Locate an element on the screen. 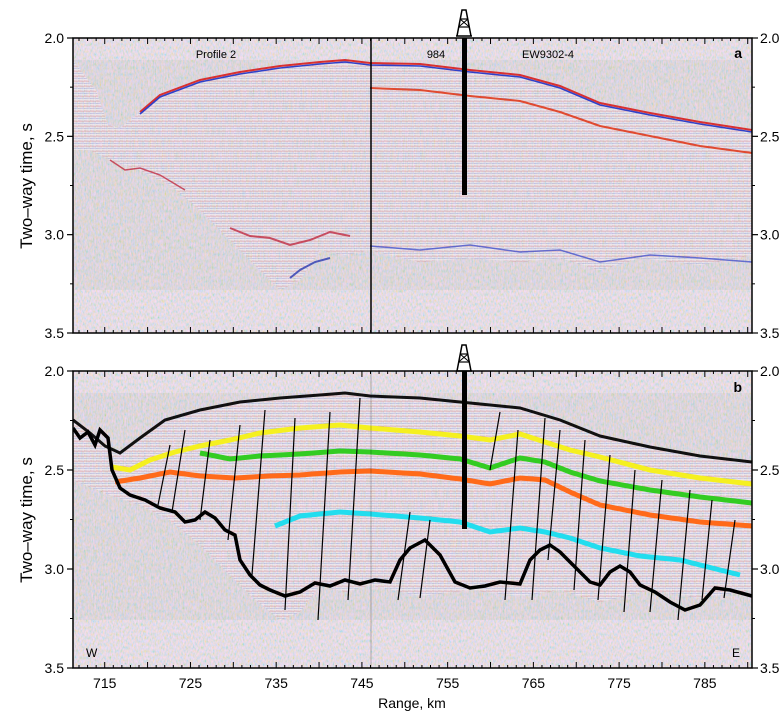 This screenshot has width=784, height=716. horizon-cyan is located at coordinates (507, 543).